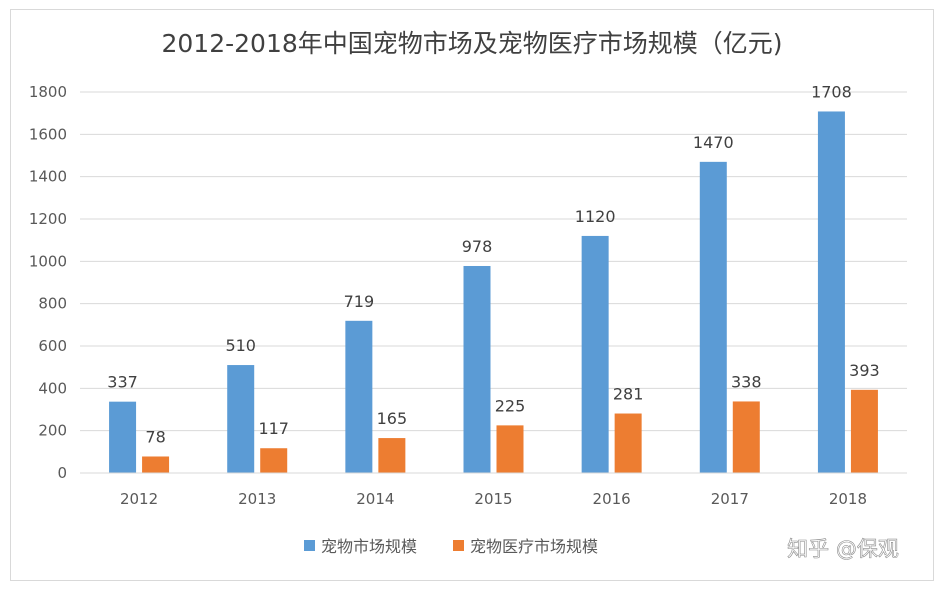  Describe the element at coordinates (477, 369) in the screenshot. I see `bar-pet-market-2015` at that location.